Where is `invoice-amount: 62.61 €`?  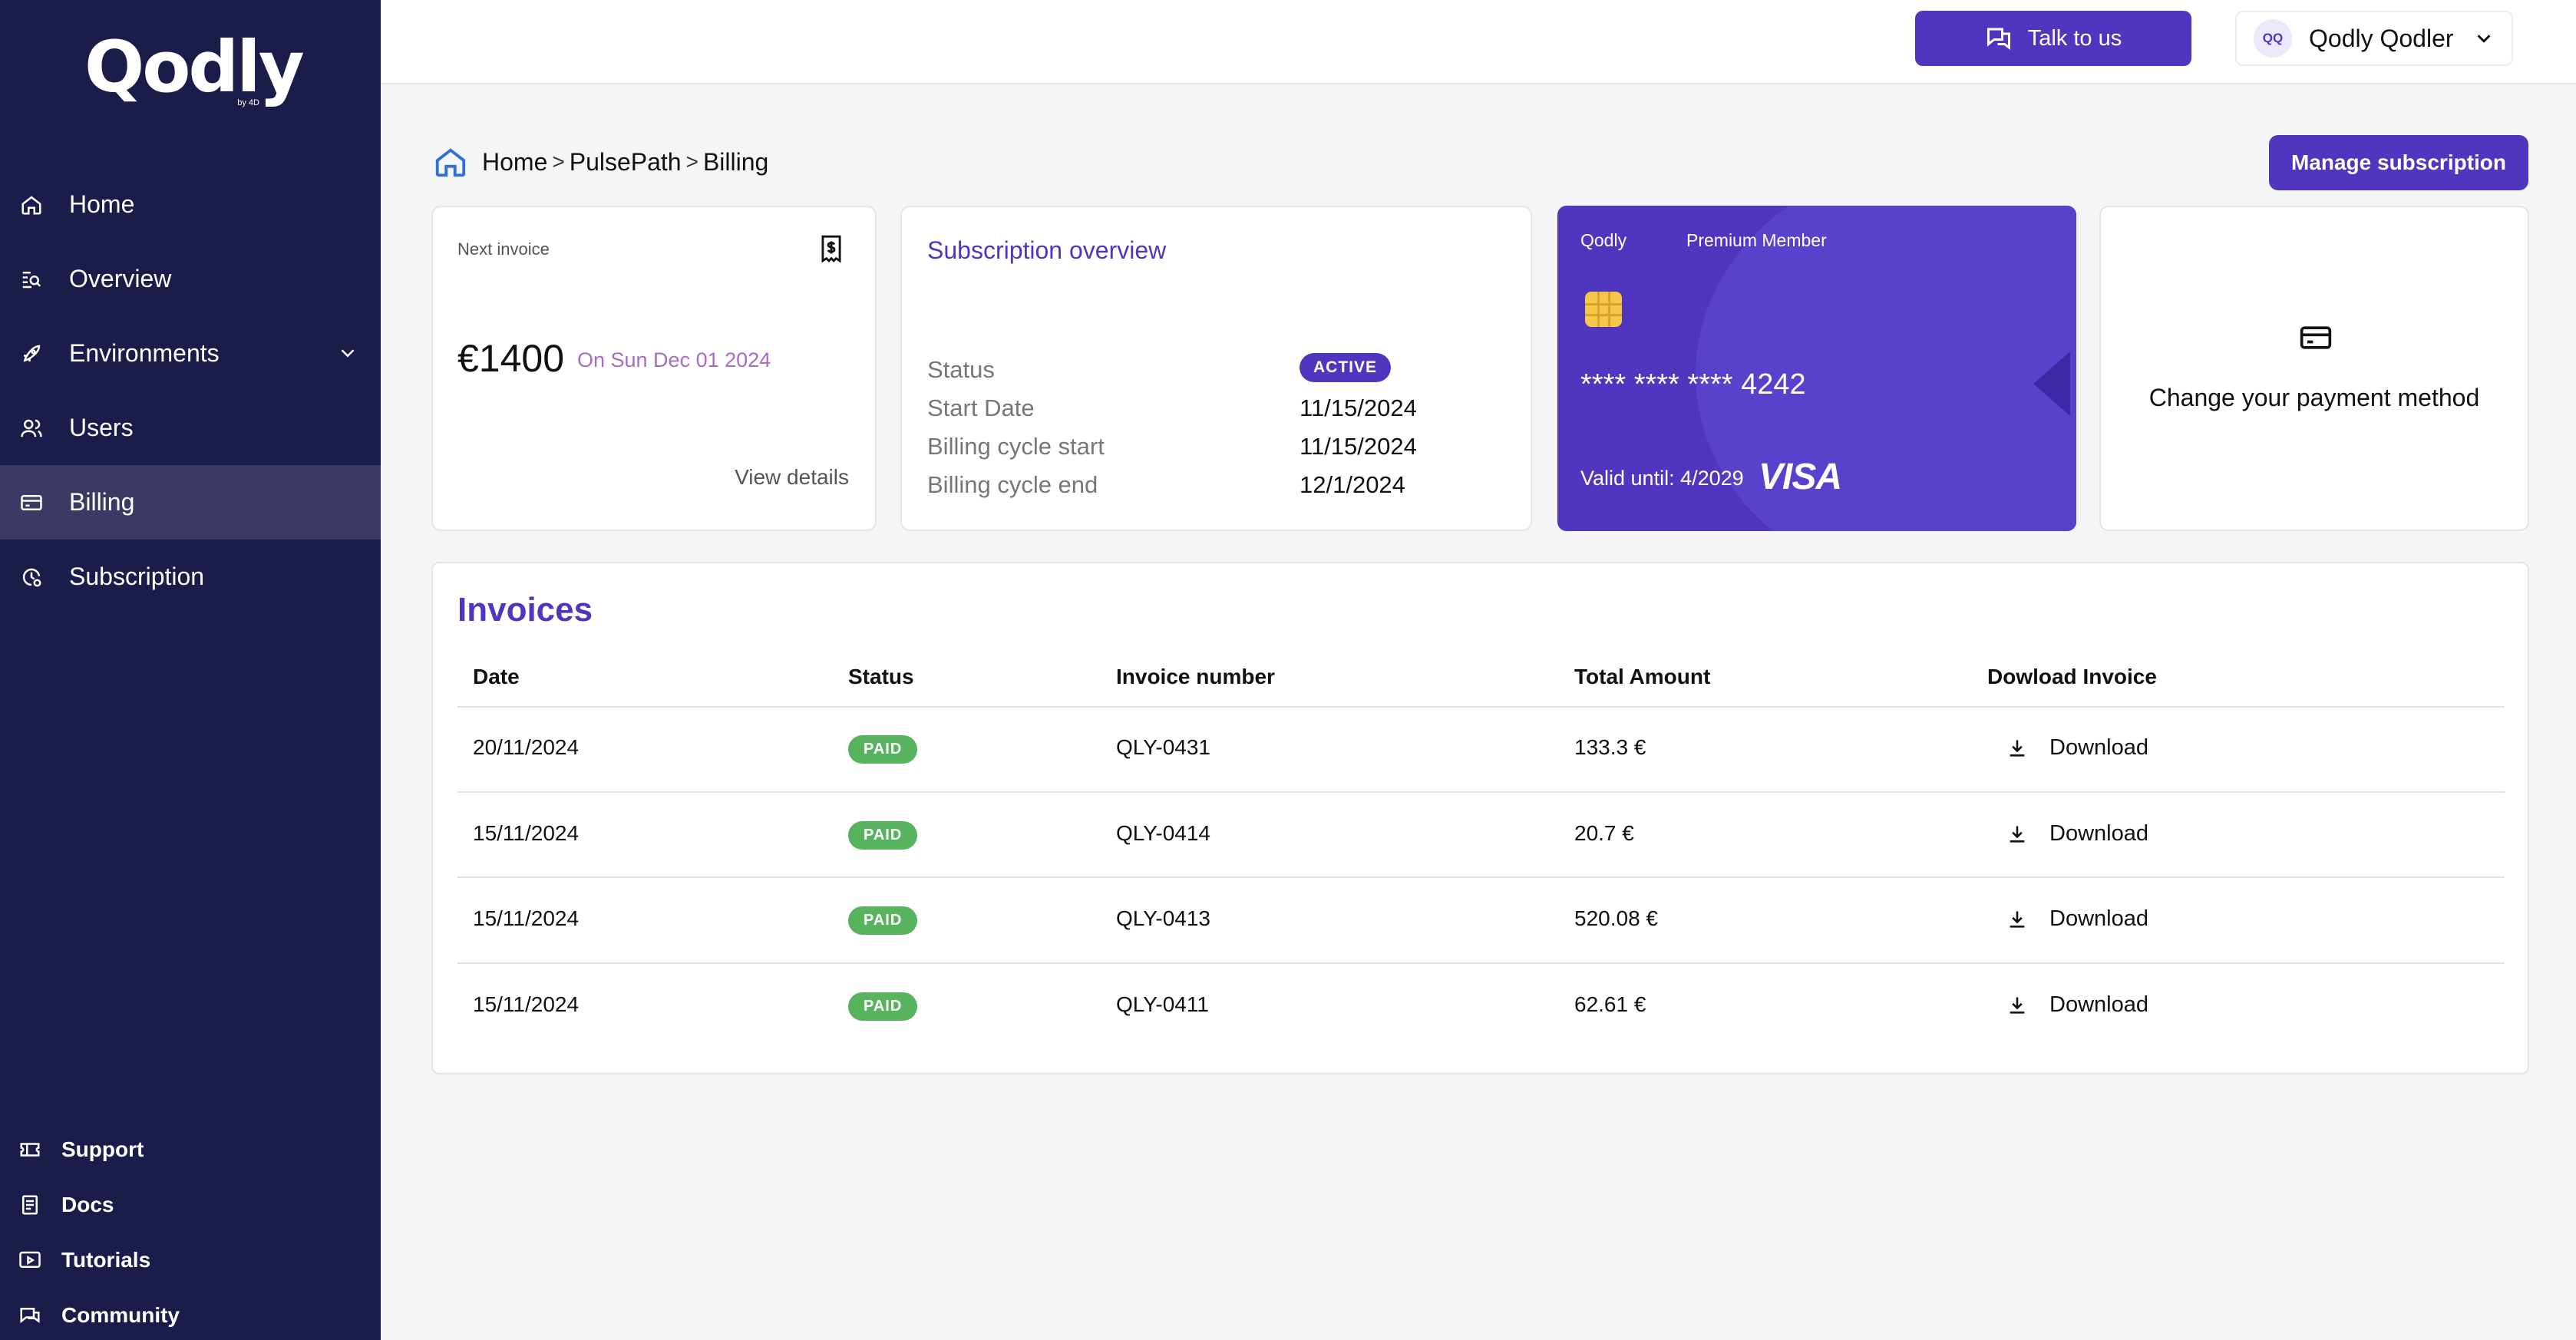
invoice-amount: 62.61 € is located at coordinates (1610, 1004).